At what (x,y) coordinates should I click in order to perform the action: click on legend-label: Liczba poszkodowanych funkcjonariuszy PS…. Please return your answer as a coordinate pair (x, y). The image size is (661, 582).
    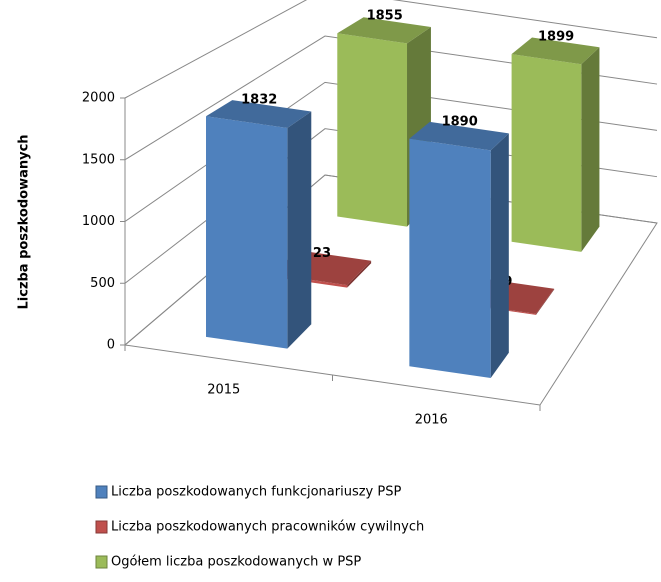
    Looking at the image, I should click on (256, 492).